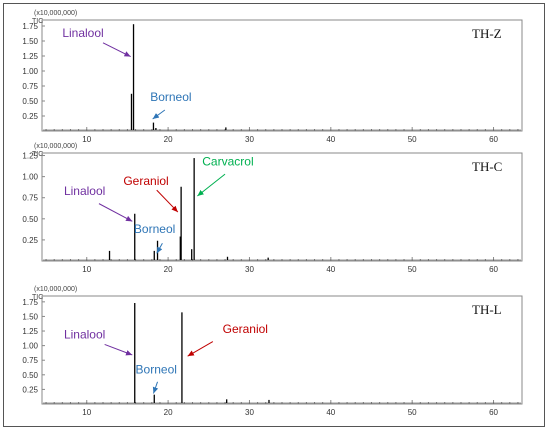 This screenshot has width=550, height=432. I want to click on annotation-arrow-carvacrol, so click(211, 185).